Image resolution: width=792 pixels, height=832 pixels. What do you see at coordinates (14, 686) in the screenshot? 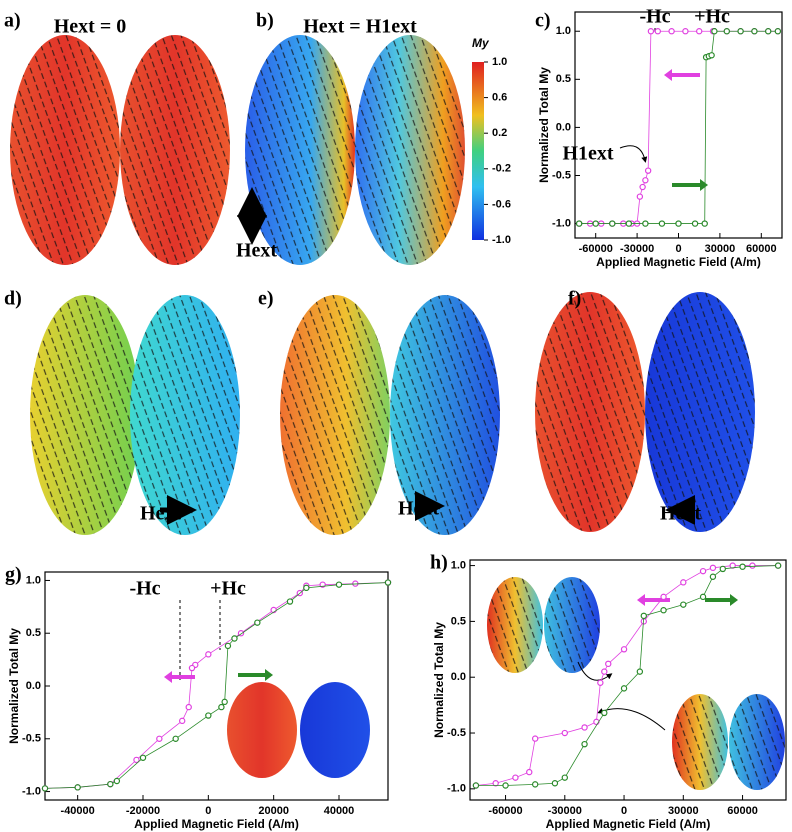
I see `y-axis-title: Normalized Total My` at bounding box center [14, 686].